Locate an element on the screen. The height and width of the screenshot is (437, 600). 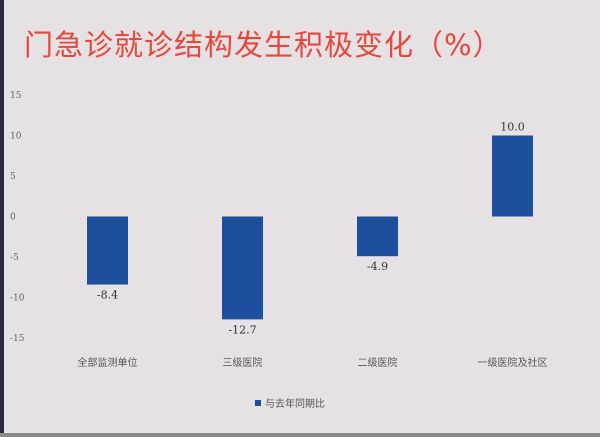
y-tick-label: 0 is located at coordinates (13, 218).